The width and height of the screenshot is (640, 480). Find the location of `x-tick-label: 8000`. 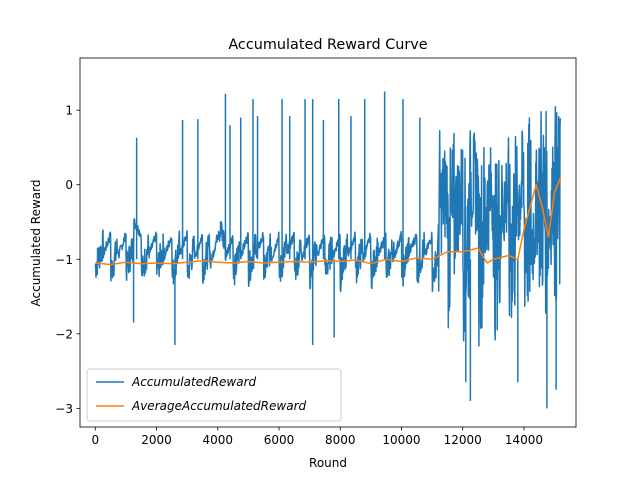

x-tick-label: 8000 is located at coordinates (340, 440).